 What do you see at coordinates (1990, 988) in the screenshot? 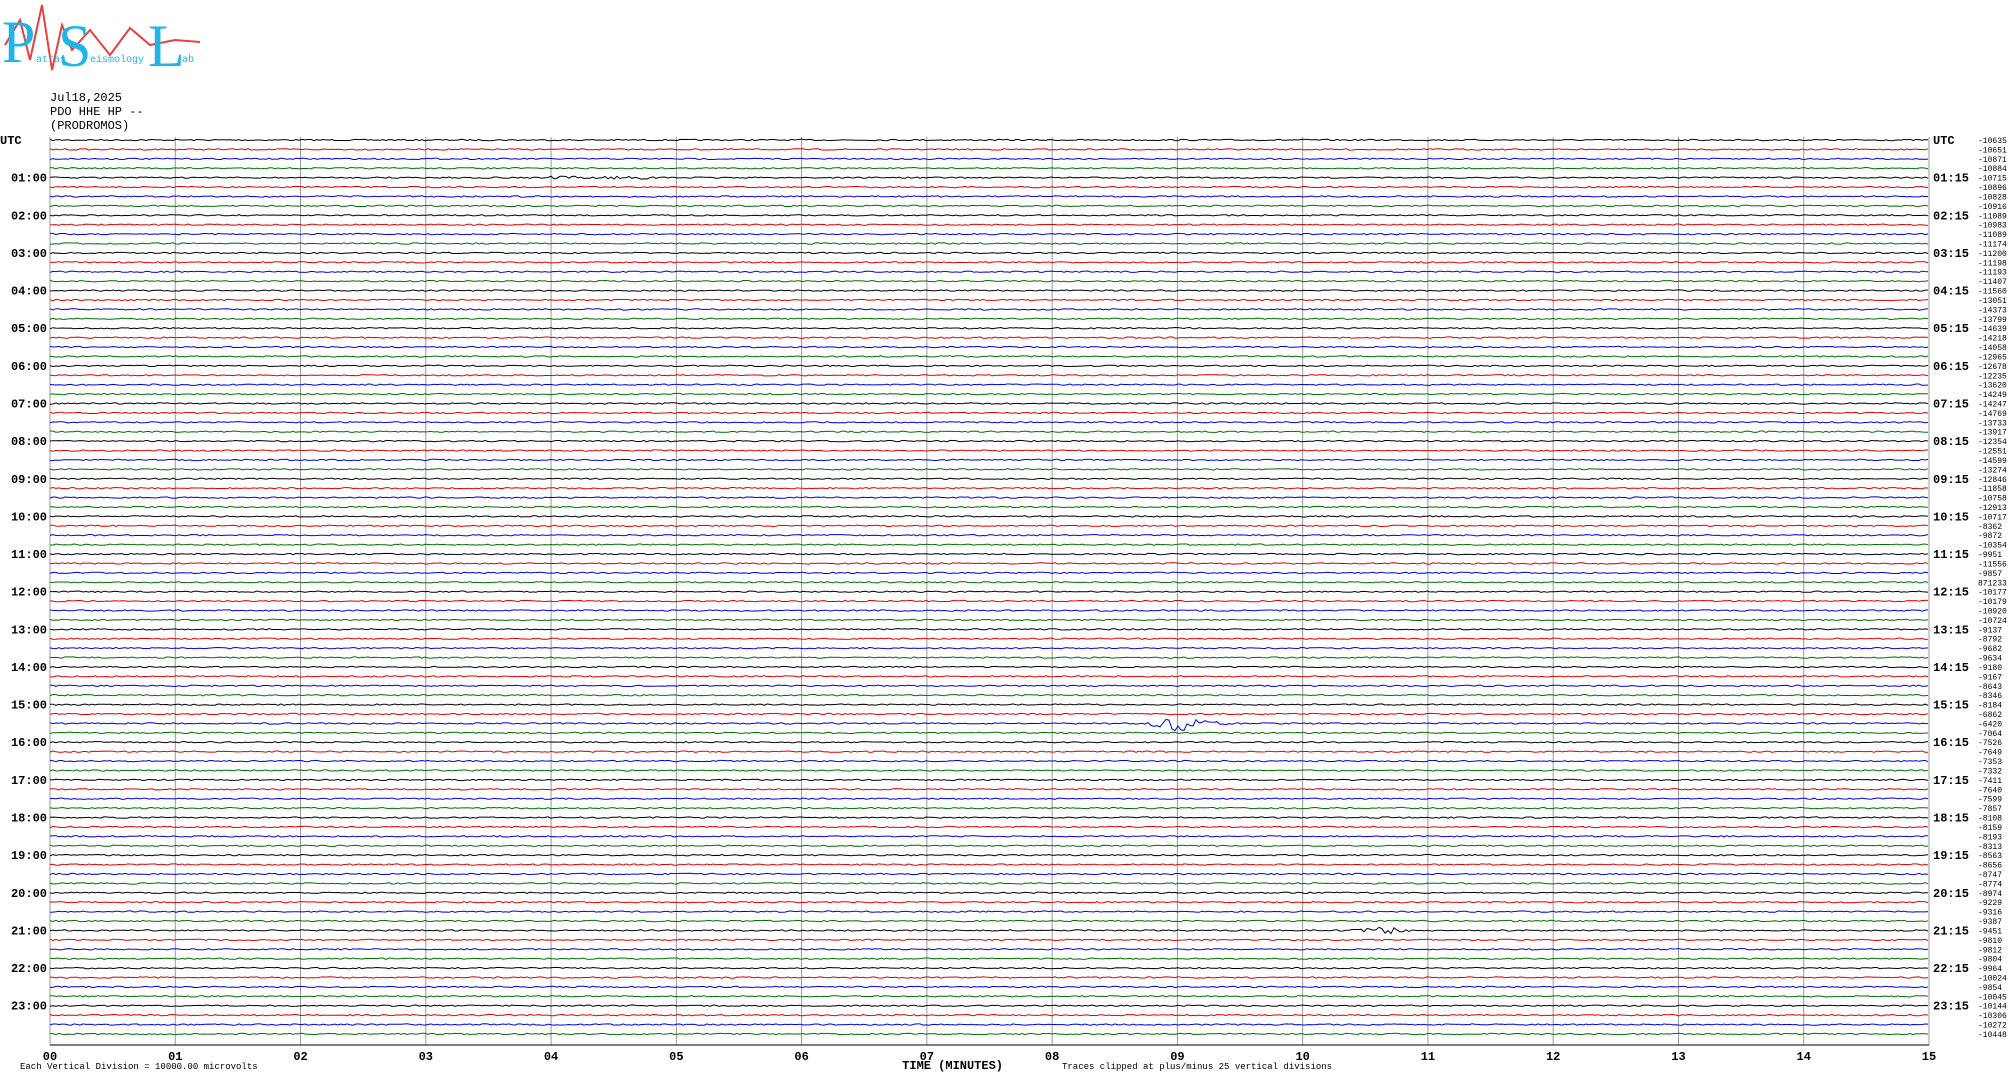
I see `right-value: -9854` at bounding box center [1990, 988].